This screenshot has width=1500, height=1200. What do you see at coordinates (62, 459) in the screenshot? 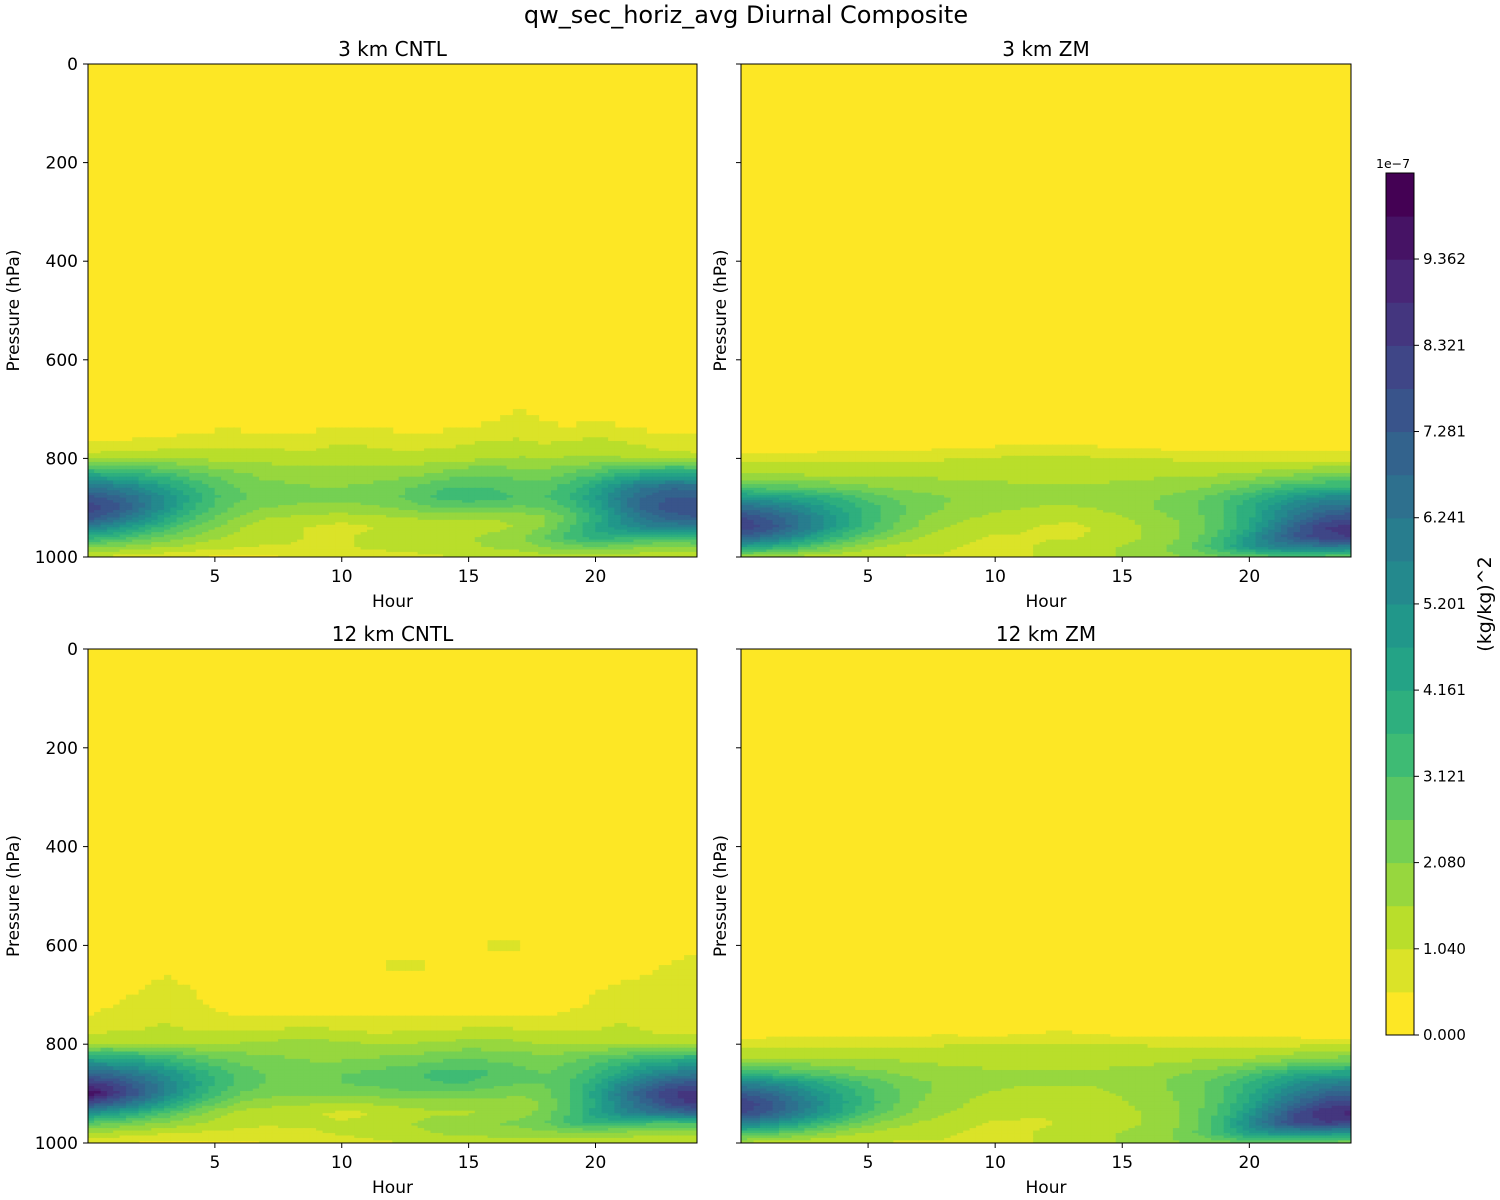
I see `y-tick-label: 800` at bounding box center [62, 459].